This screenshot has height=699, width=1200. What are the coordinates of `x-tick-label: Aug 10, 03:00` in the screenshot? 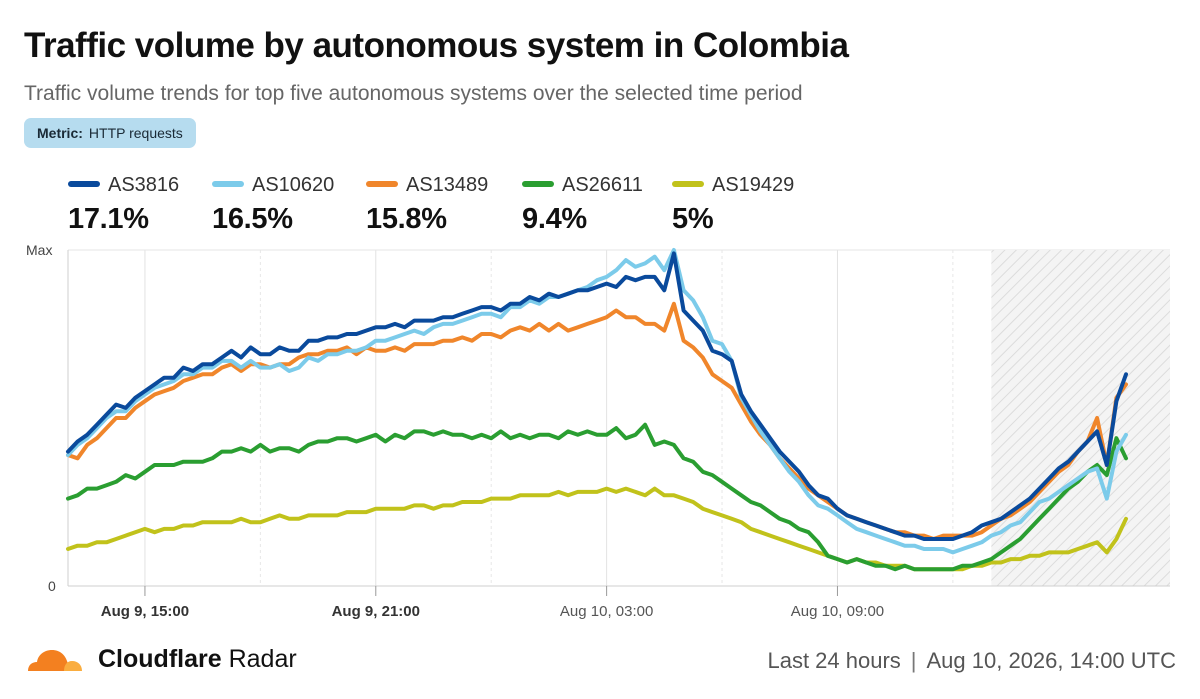 It's located at (606, 611).